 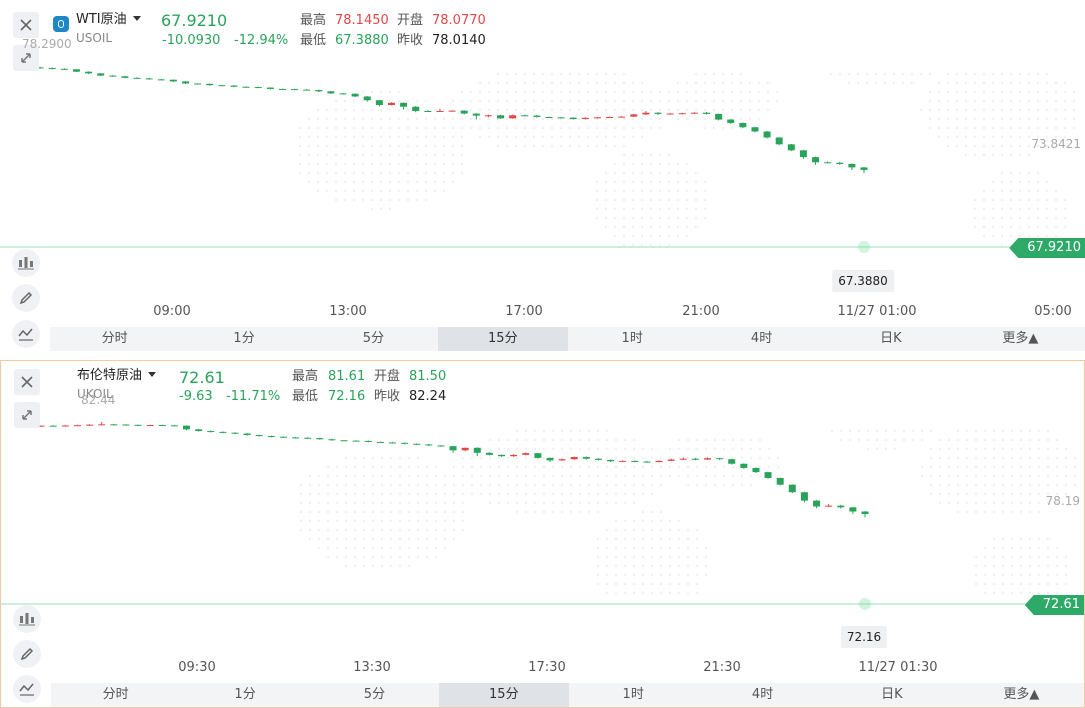 What do you see at coordinates (136, 18) in the screenshot?
I see `caret-down-icon` at bounding box center [136, 18].